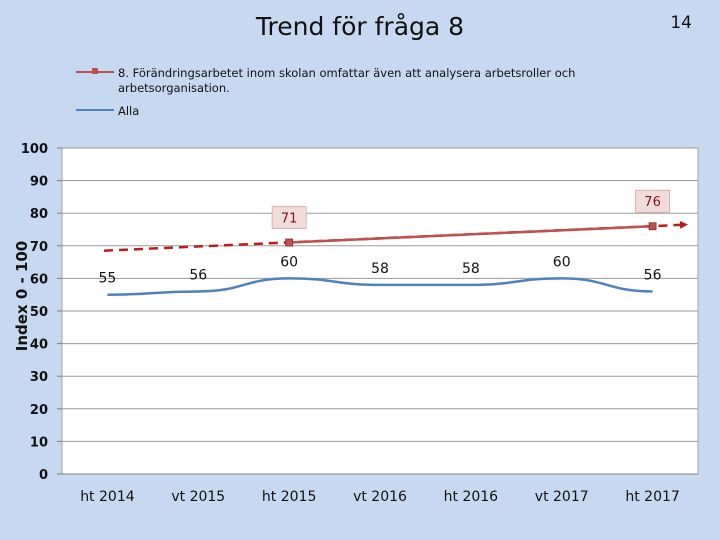 The image size is (720, 540). I want to click on y-tick-label: 10, so click(39, 442).